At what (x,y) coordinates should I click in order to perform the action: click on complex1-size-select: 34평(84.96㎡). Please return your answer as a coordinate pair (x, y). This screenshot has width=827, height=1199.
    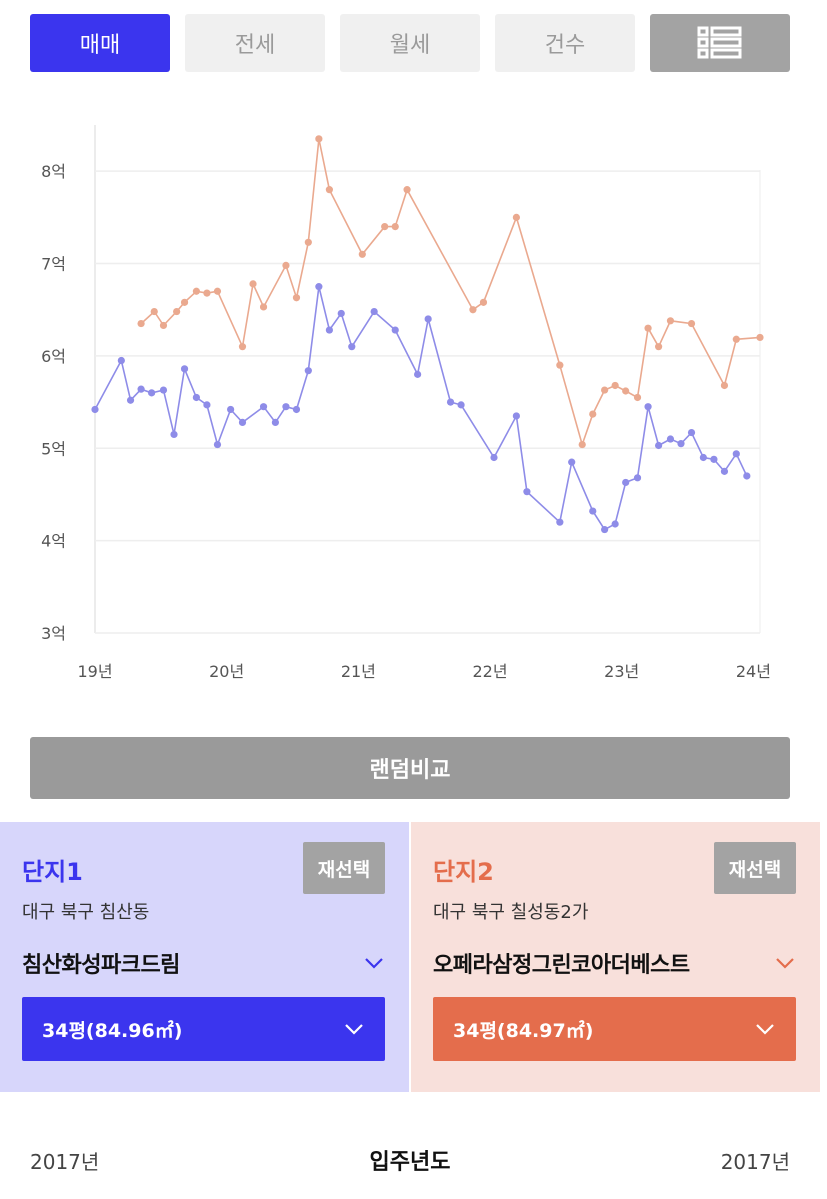
    Looking at the image, I should click on (203, 1029).